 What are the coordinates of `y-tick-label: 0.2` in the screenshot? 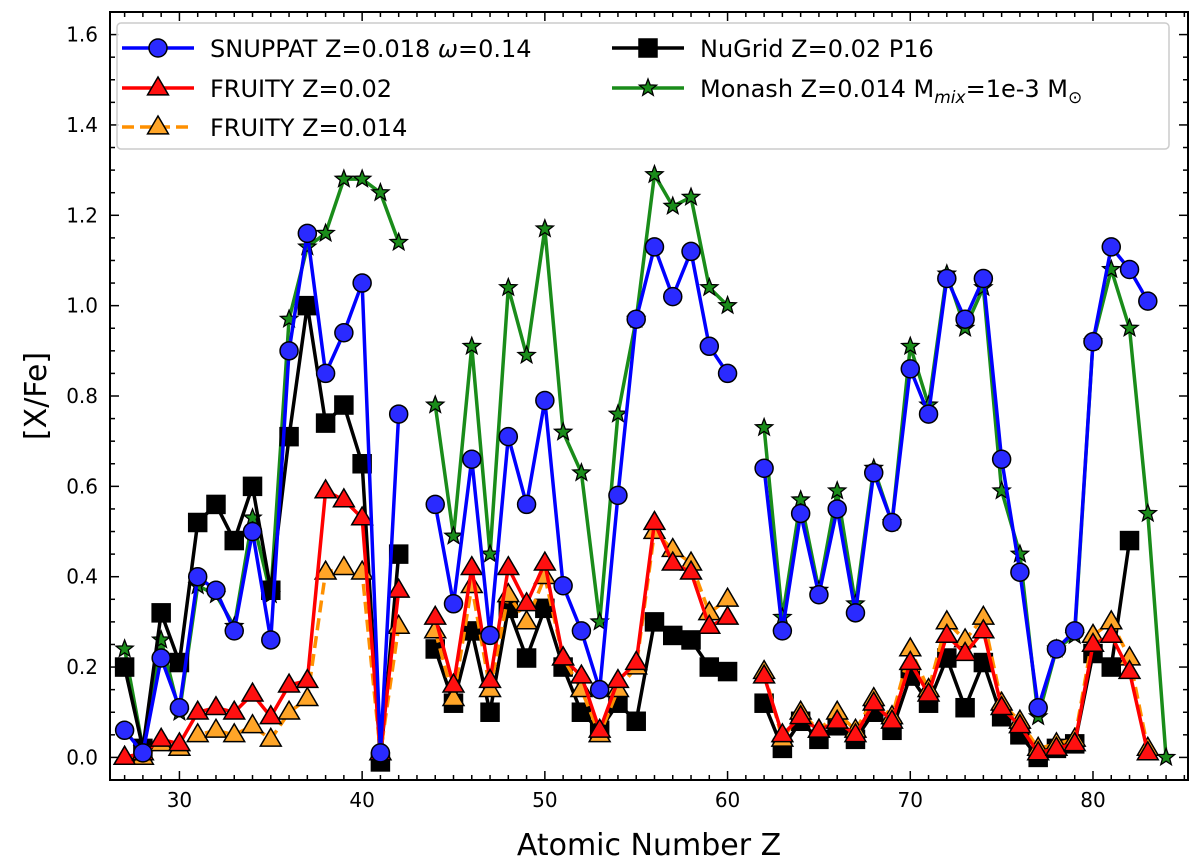 It's located at (82, 667).